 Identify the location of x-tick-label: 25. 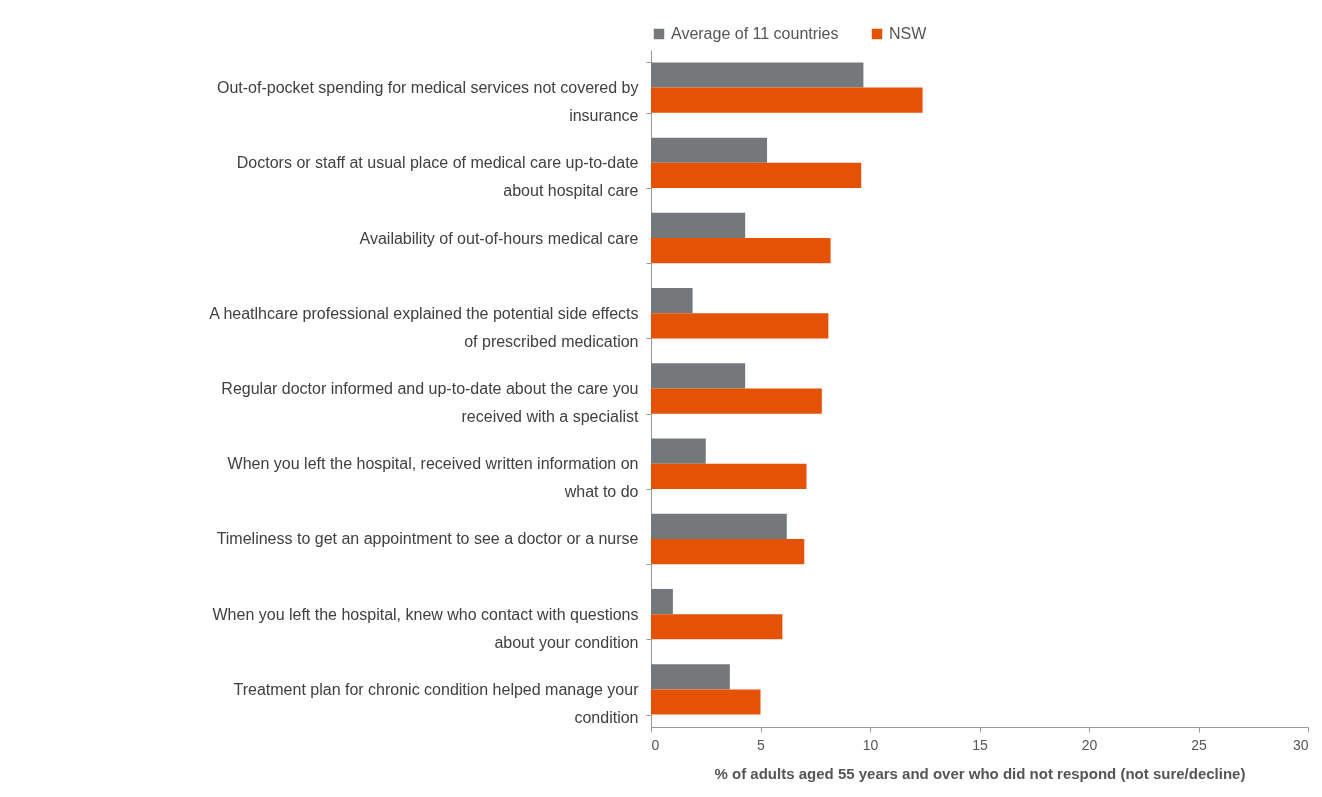
(1199, 744).